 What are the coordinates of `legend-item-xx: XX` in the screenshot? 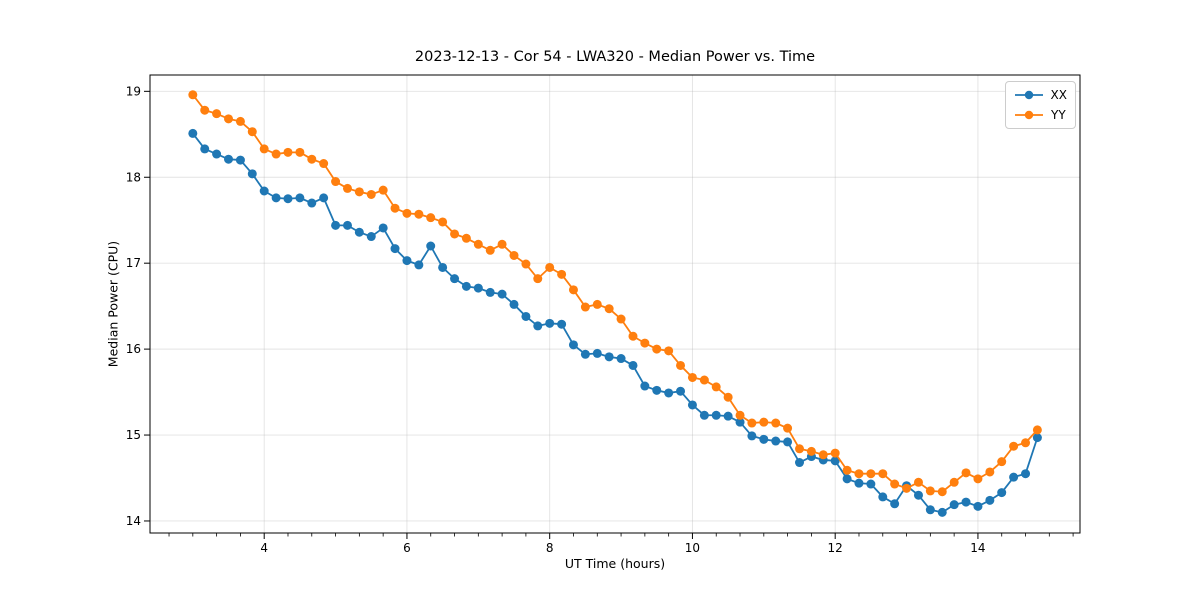 It's located at (1040, 95).